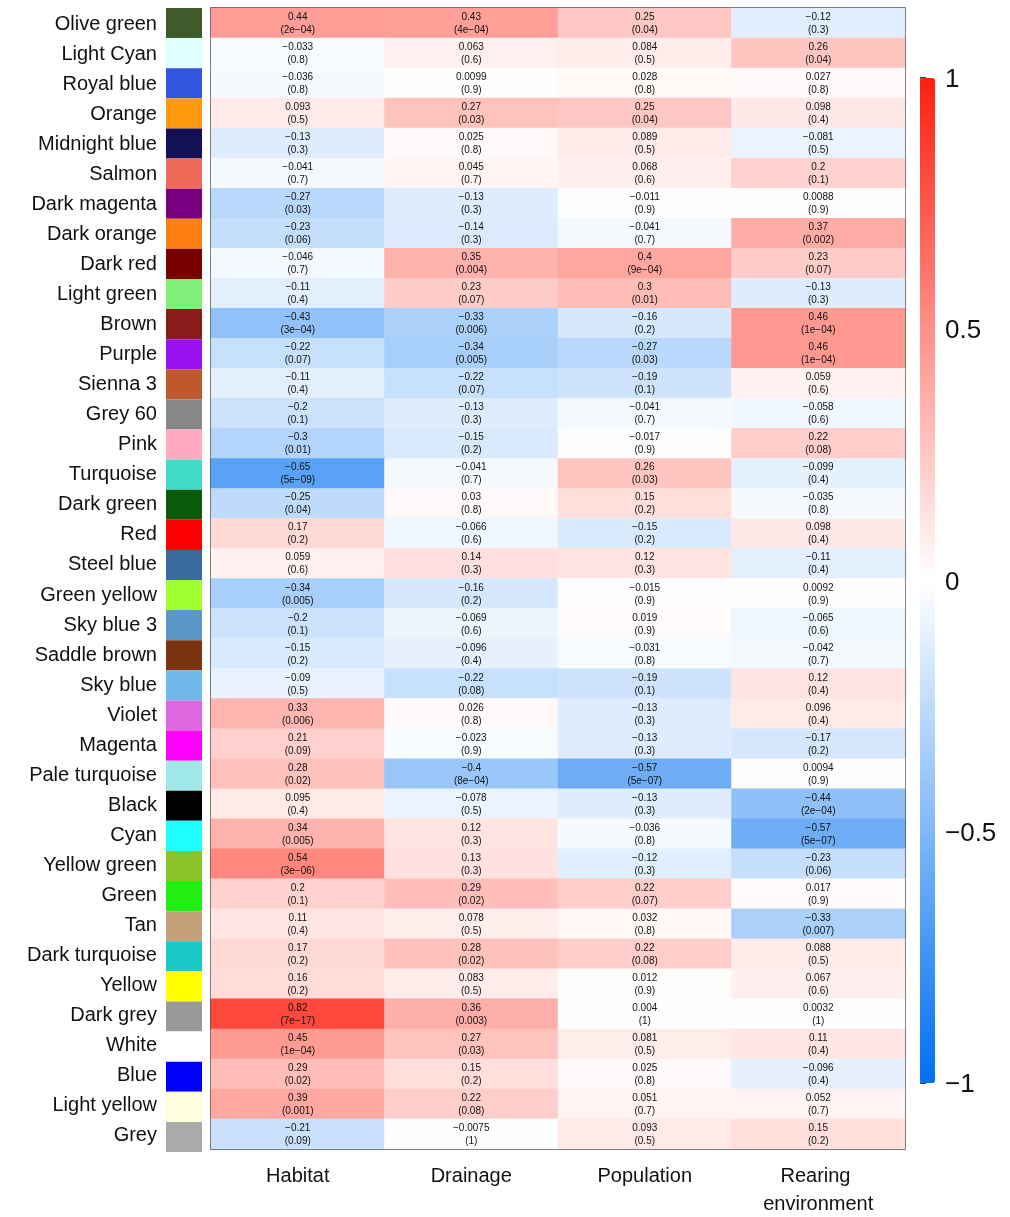  What do you see at coordinates (121, 413) in the screenshot?
I see `y-tick-label: Grey 60` at bounding box center [121, 413].